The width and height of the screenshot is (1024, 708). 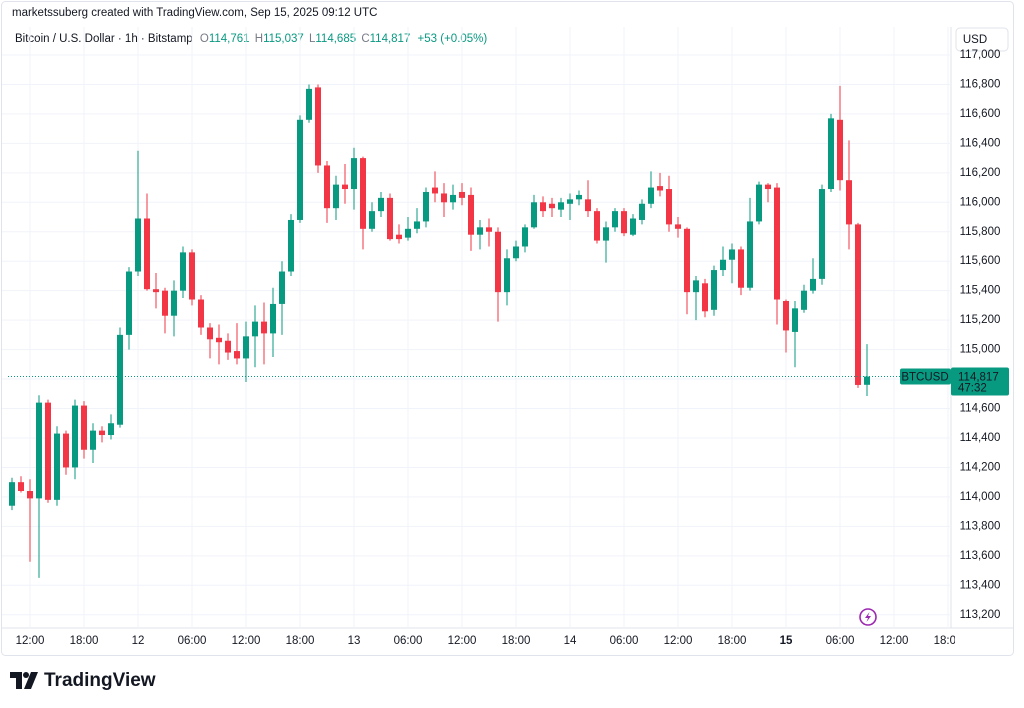 I want to click on ohlc-value: 114,761, so click(x=229, y=39).